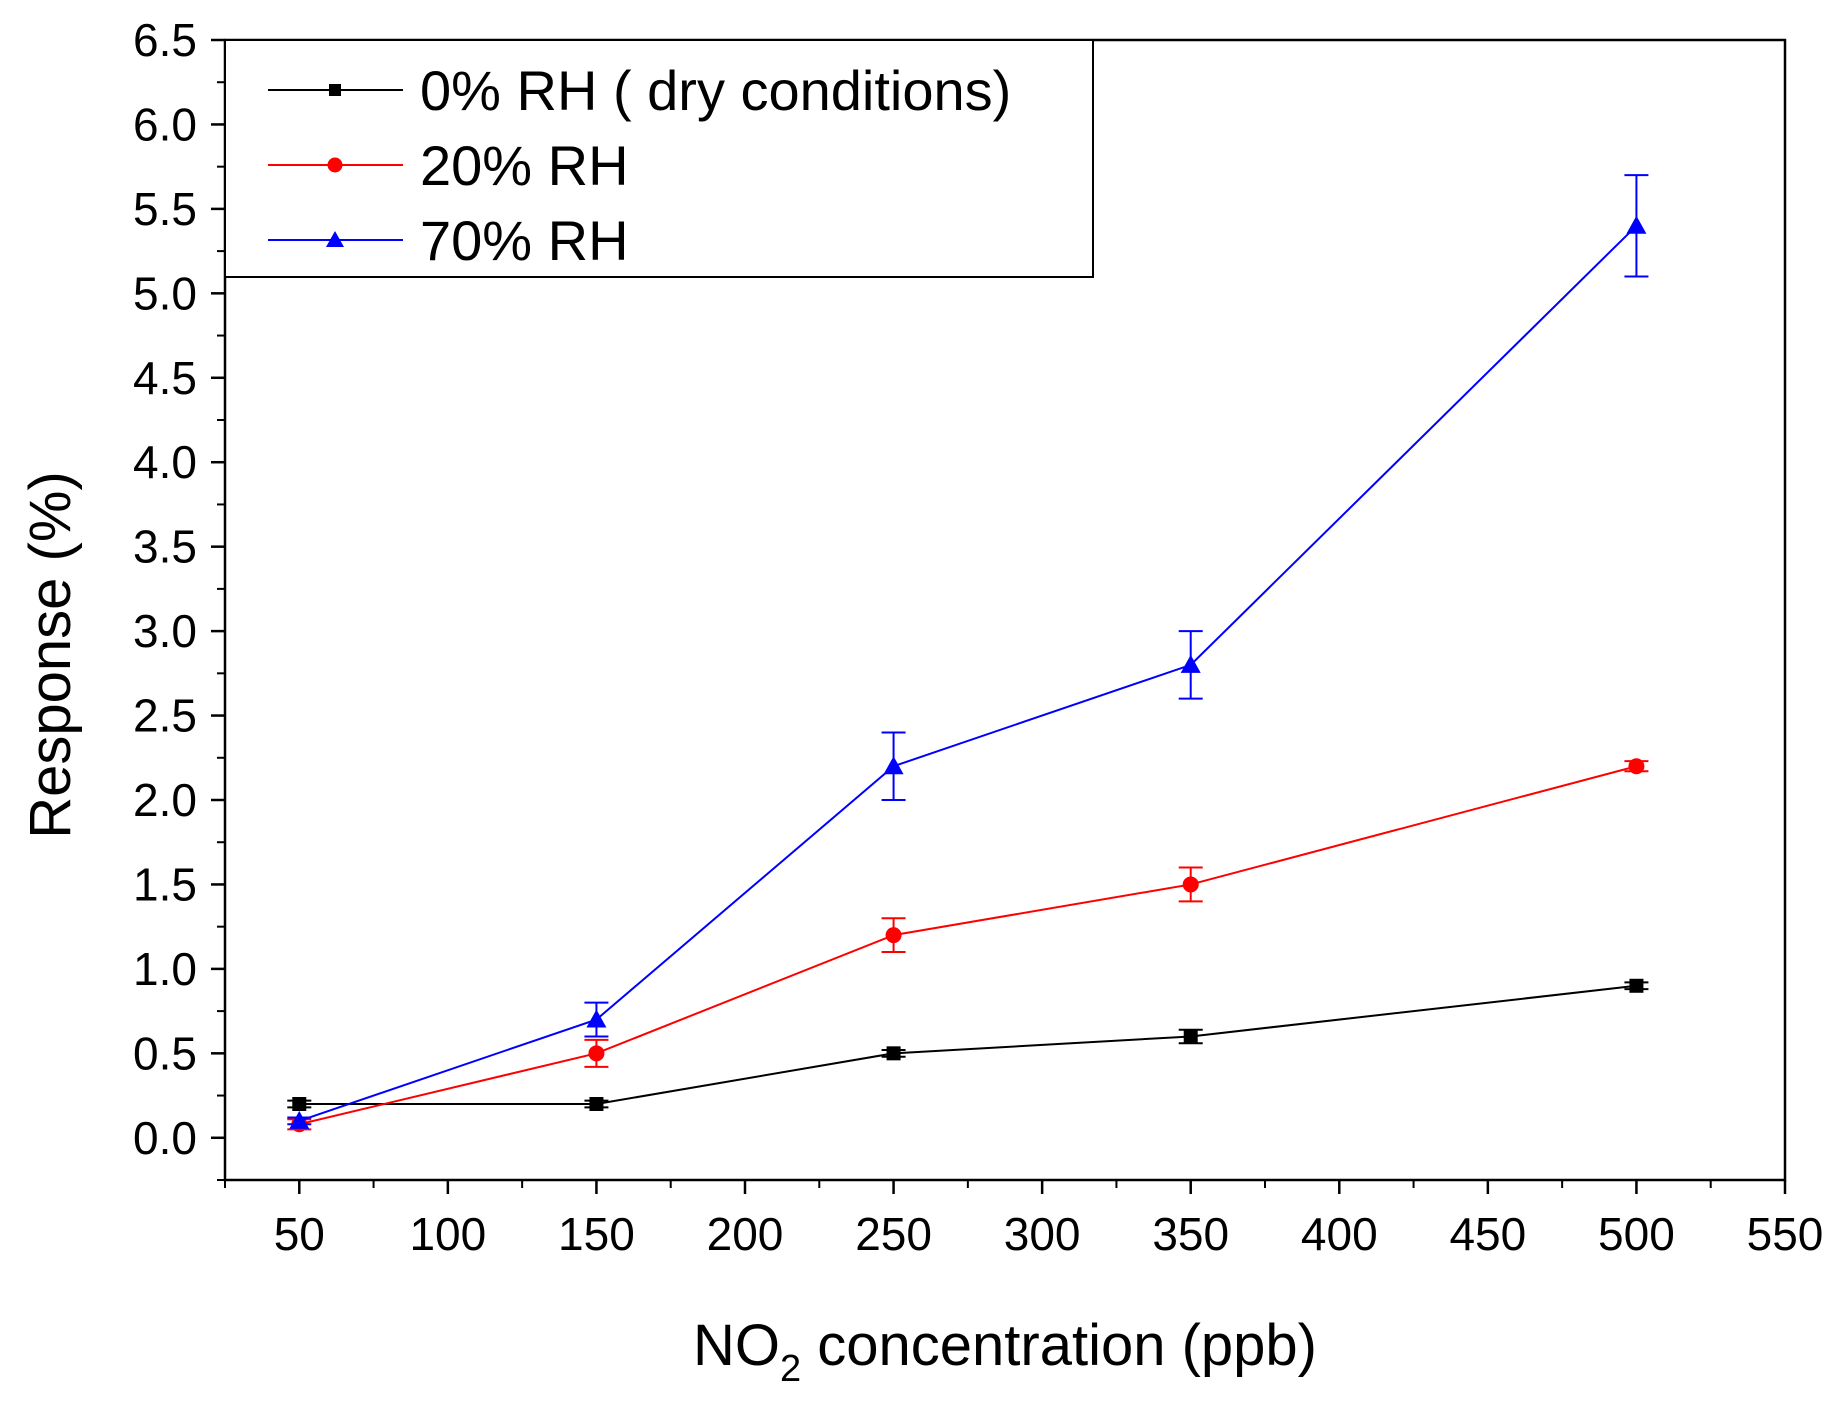 This screenshot has height=1402, width=1835. Describe the element at coordinates (893, 1234) in the screenshot. I see `x-tick-label: 250` at that location.